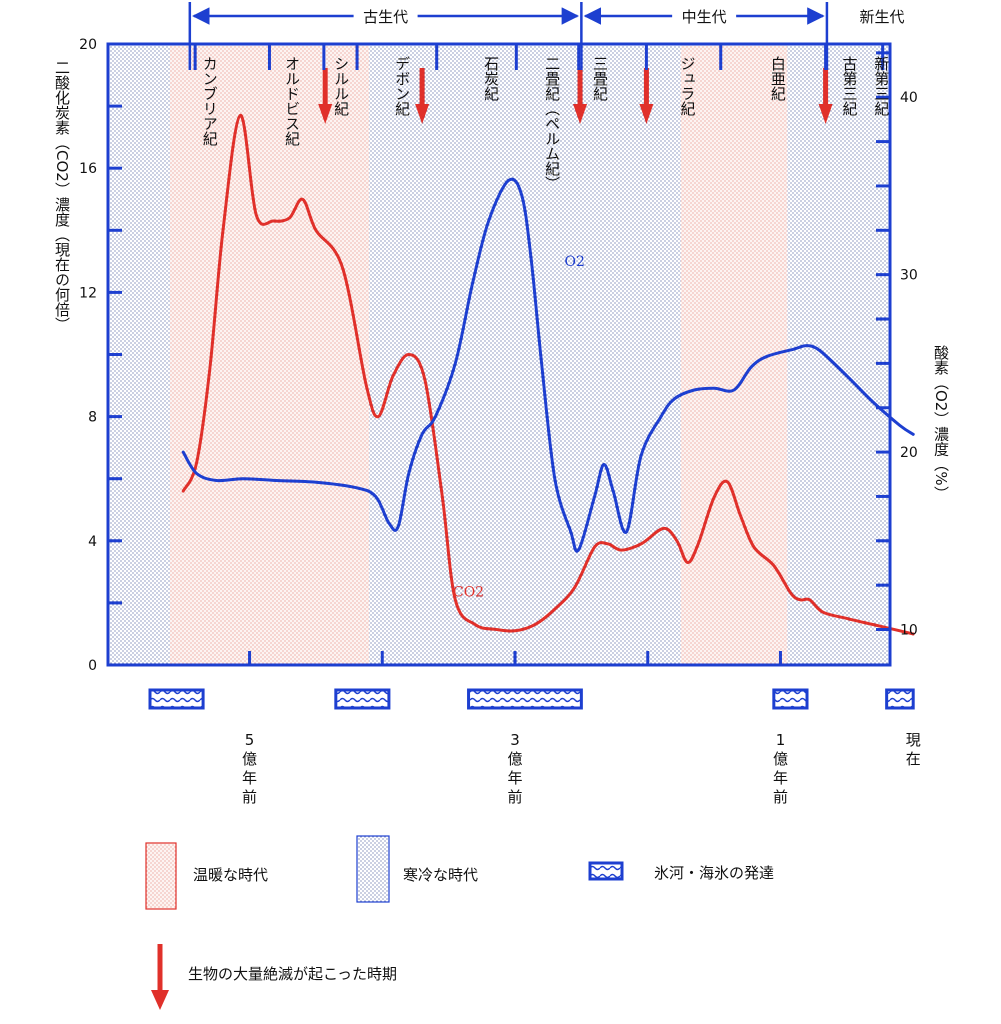 The width and height of the screenshot is (1001, 1024). What do you see at coordinates (491, 78) in the screenshot?
I see `period-label: 石炭紀` at bounding box center [491, 78].